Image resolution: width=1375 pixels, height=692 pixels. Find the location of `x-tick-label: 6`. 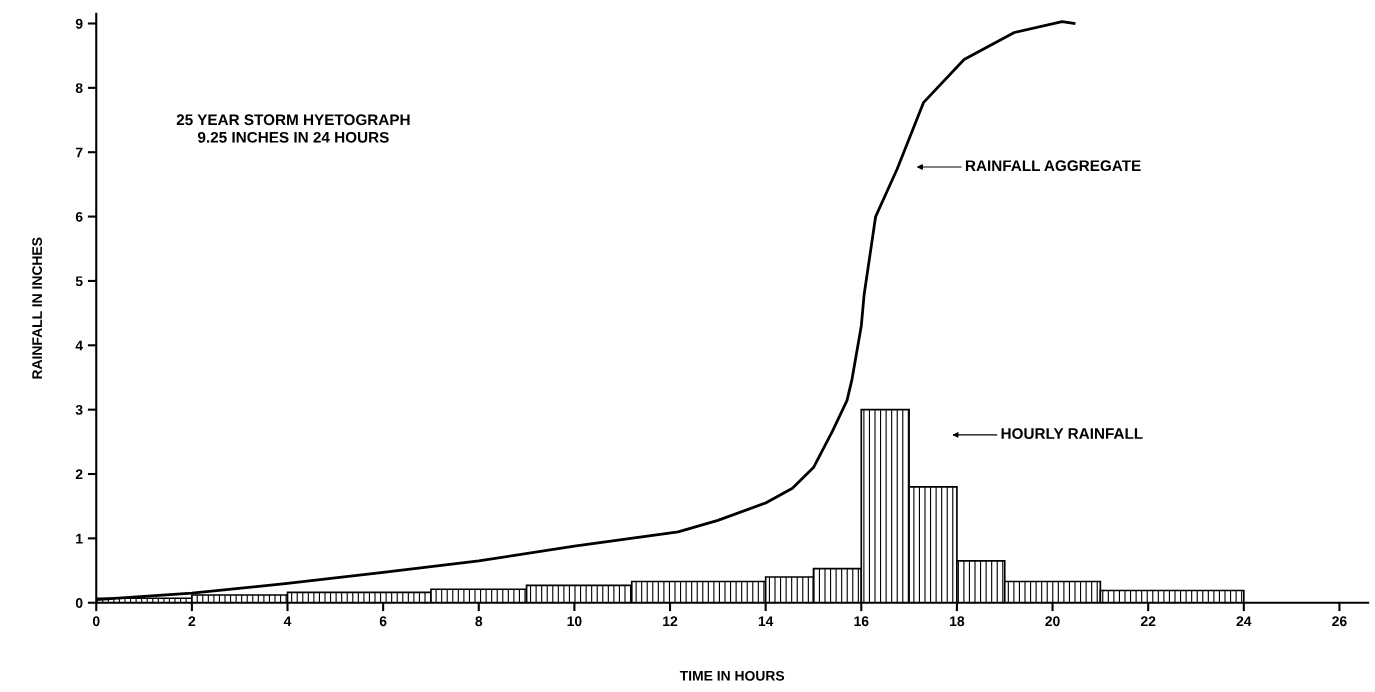

x-tick-label: 6 is located at coordinates (383, 621).